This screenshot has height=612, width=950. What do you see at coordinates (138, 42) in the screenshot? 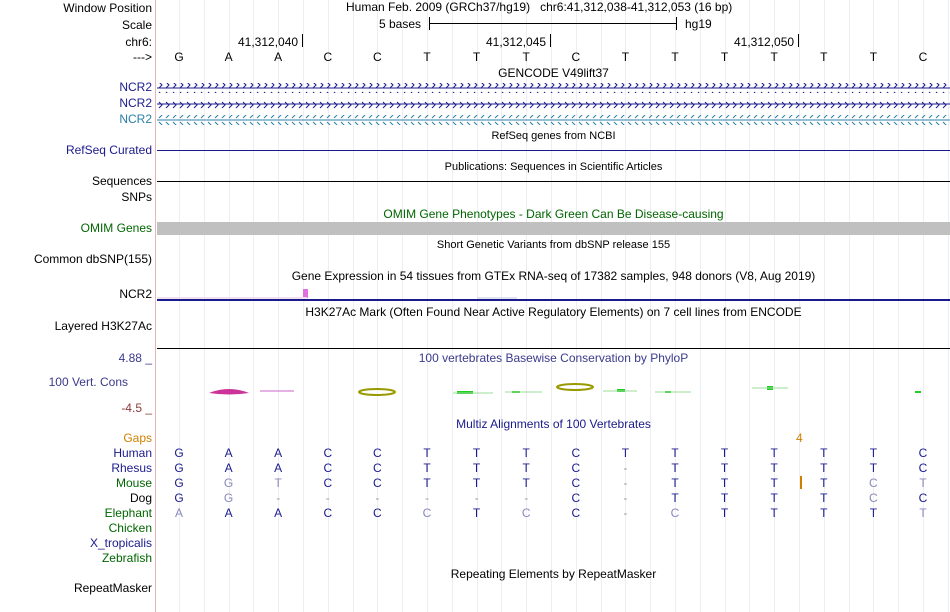
I see `label-chrom: chr6:` at bounding box center [138, 42].